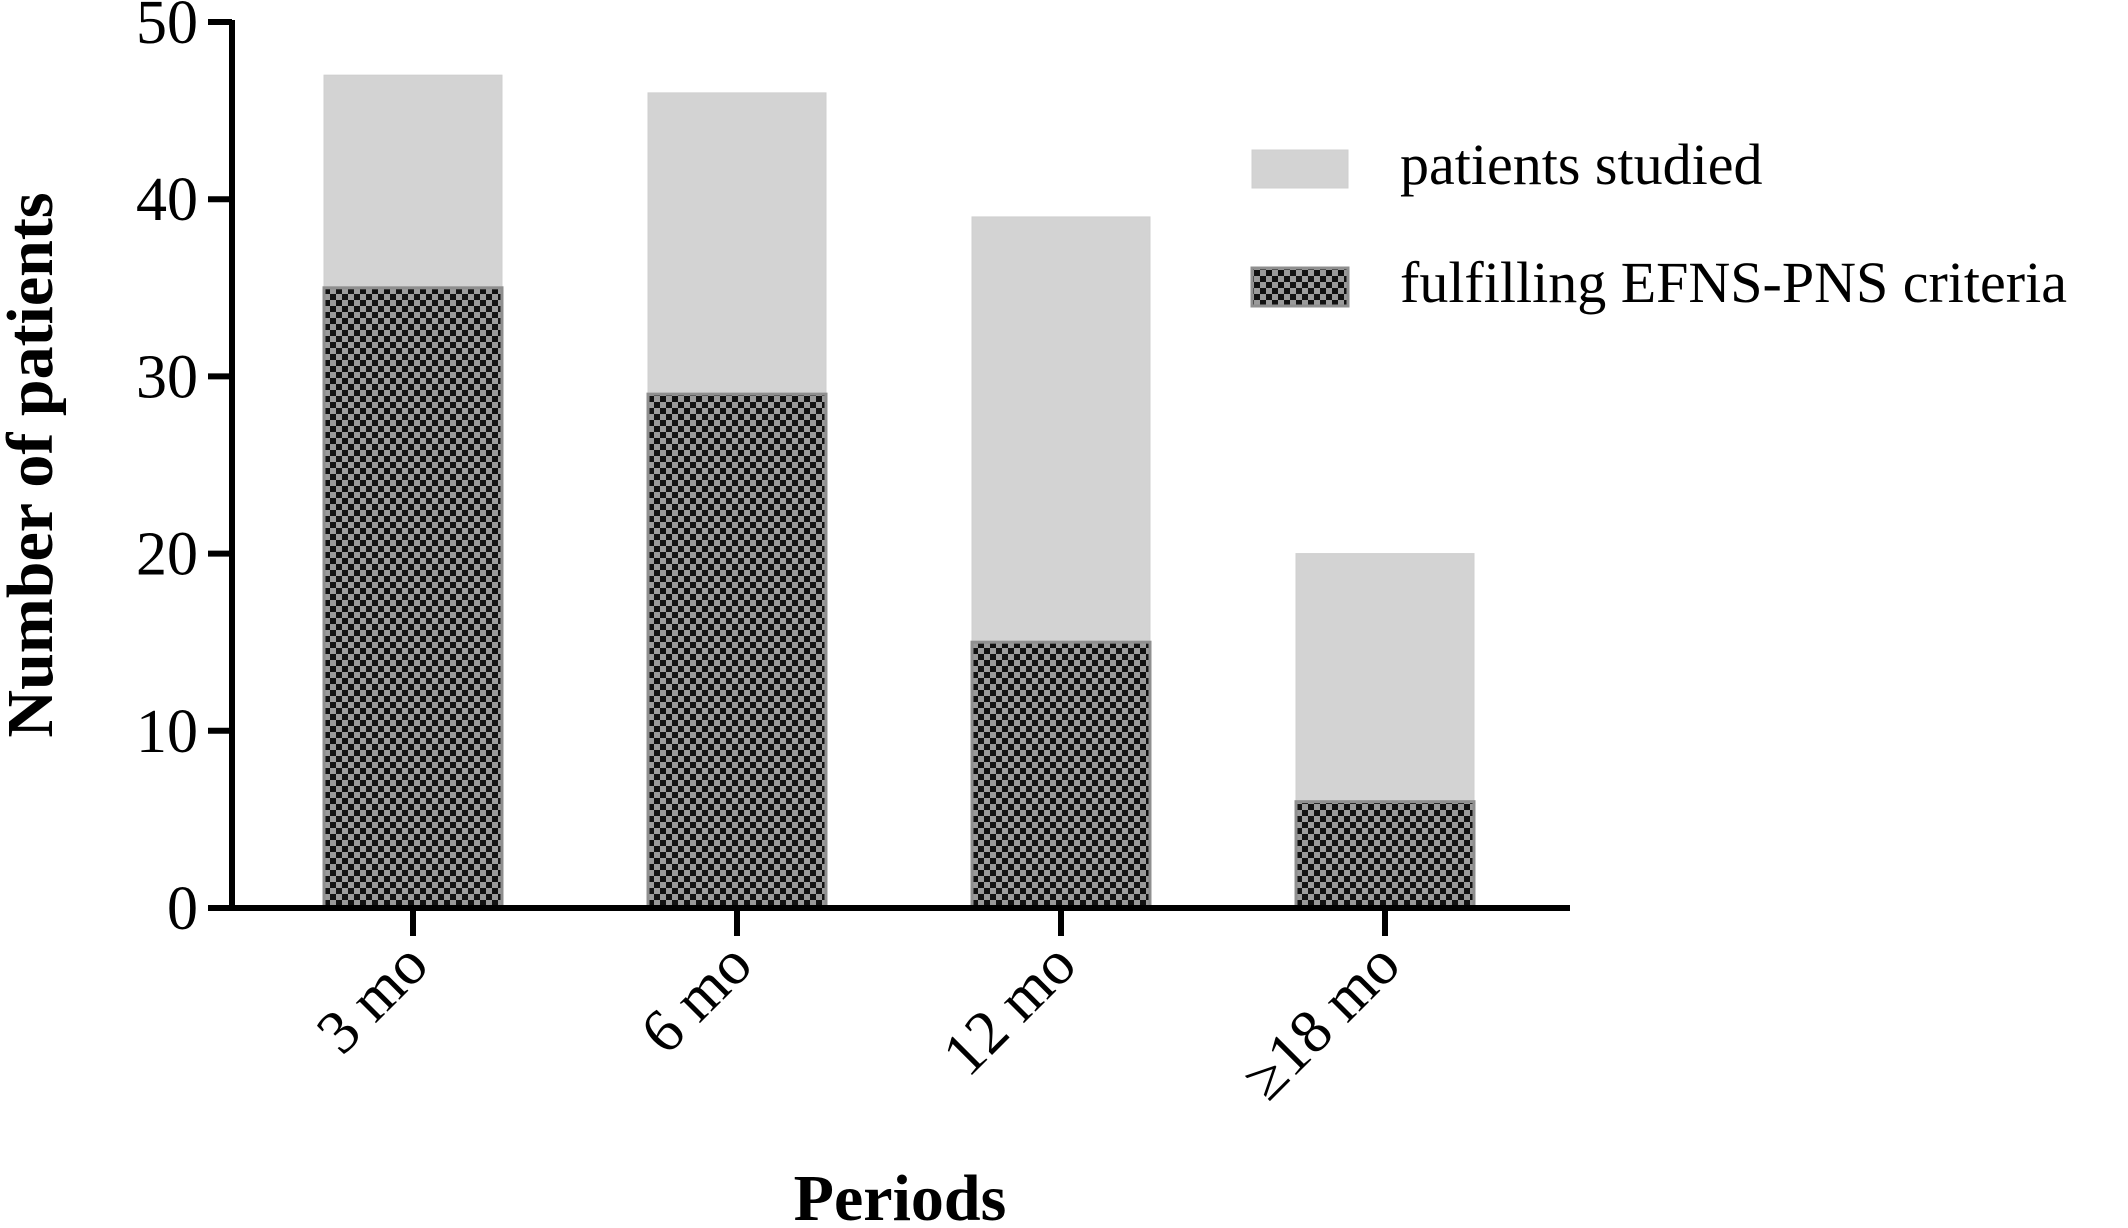 The width and height of the screenshot is (2128, 1228). What do you see at coordinates (167, 28) in the screenshot?
I see `y-tick-label: 50` at bounding box center [167, 28].